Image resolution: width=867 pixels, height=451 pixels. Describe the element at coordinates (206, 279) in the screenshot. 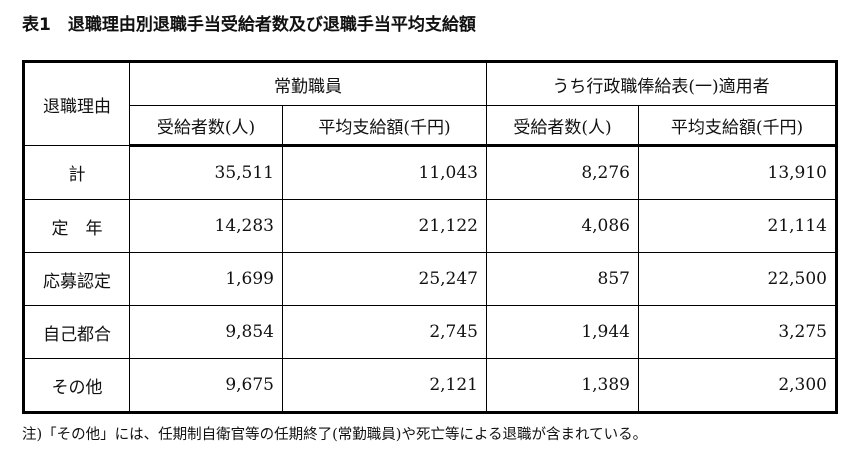

I see `table-cell: 1,699` at that location.